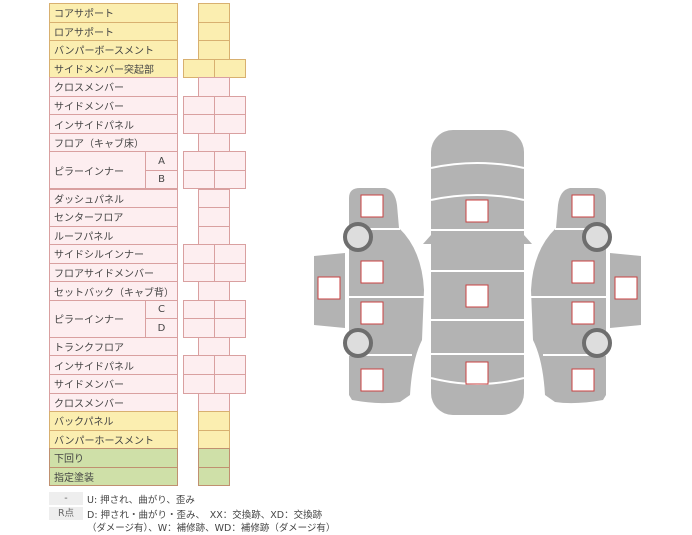  What do you see at coordinates (477, 272) in the screenshot?
I see `car-center-body` at bounding box center [477, 272].